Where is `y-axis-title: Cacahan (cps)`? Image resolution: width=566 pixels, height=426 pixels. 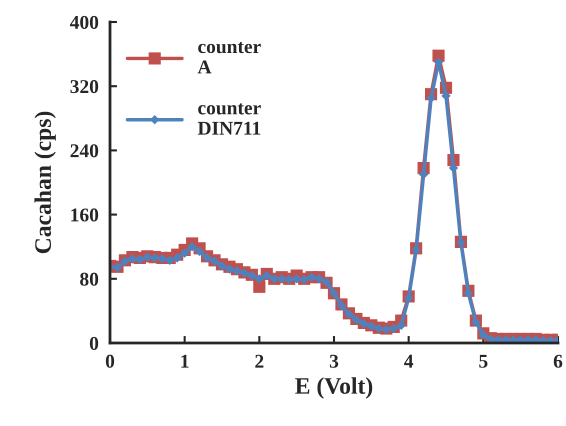
y-axis-title: Cacahan (cps) is located at coordinates (45, 183).